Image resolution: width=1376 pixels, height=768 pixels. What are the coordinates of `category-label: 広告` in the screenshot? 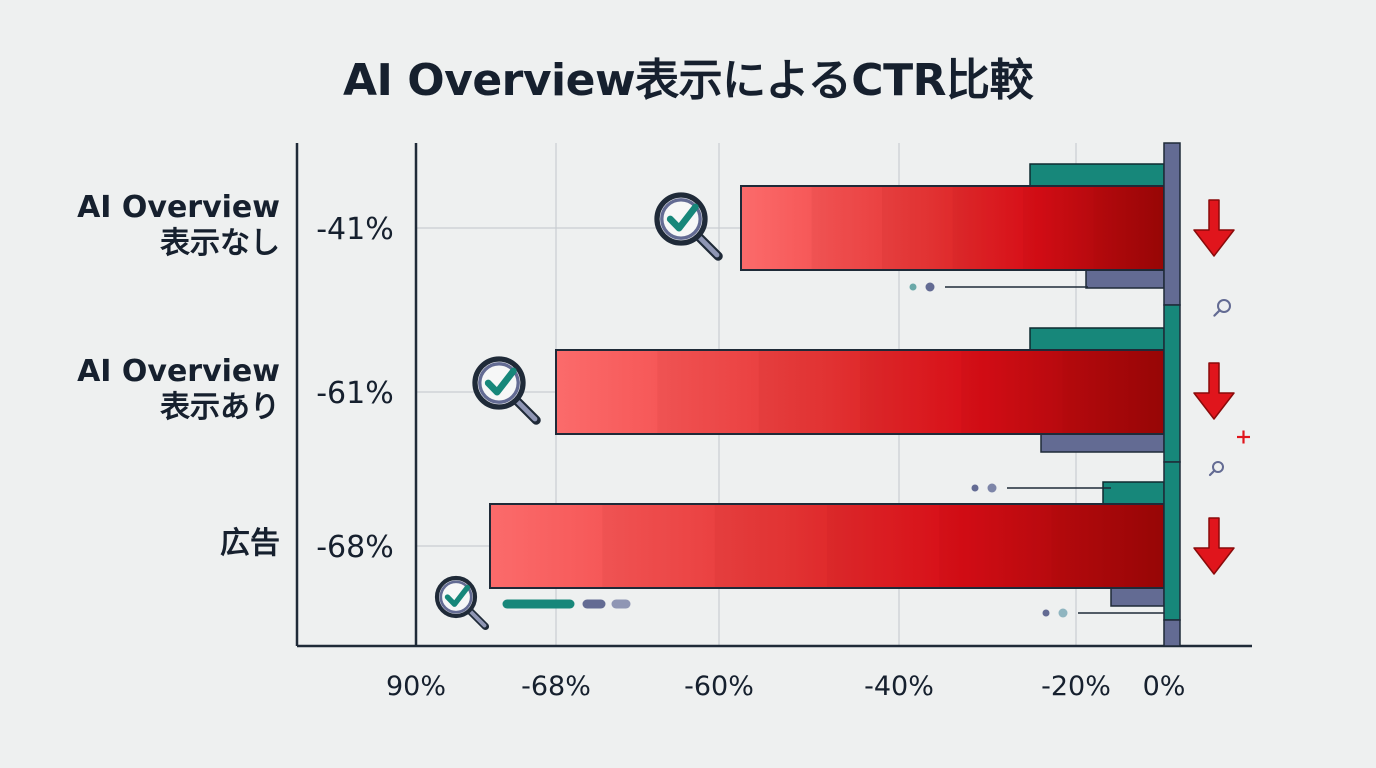 It's located at (250, 543).